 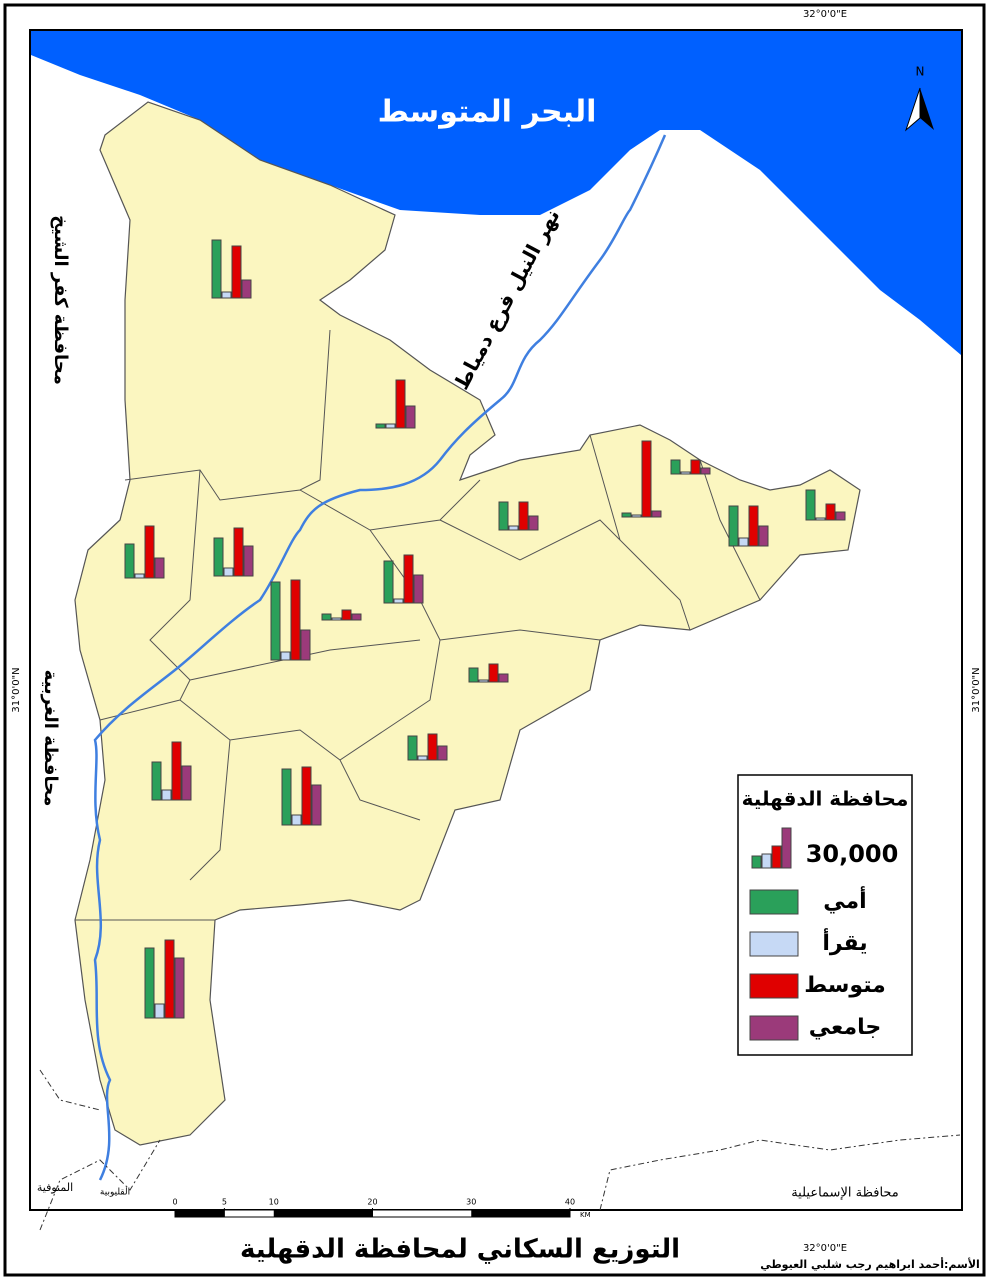 What do you see at coordinates (844, 941) in the screenshot?
I see `legend-label: يقرأ` at bounding box center [844, 941].